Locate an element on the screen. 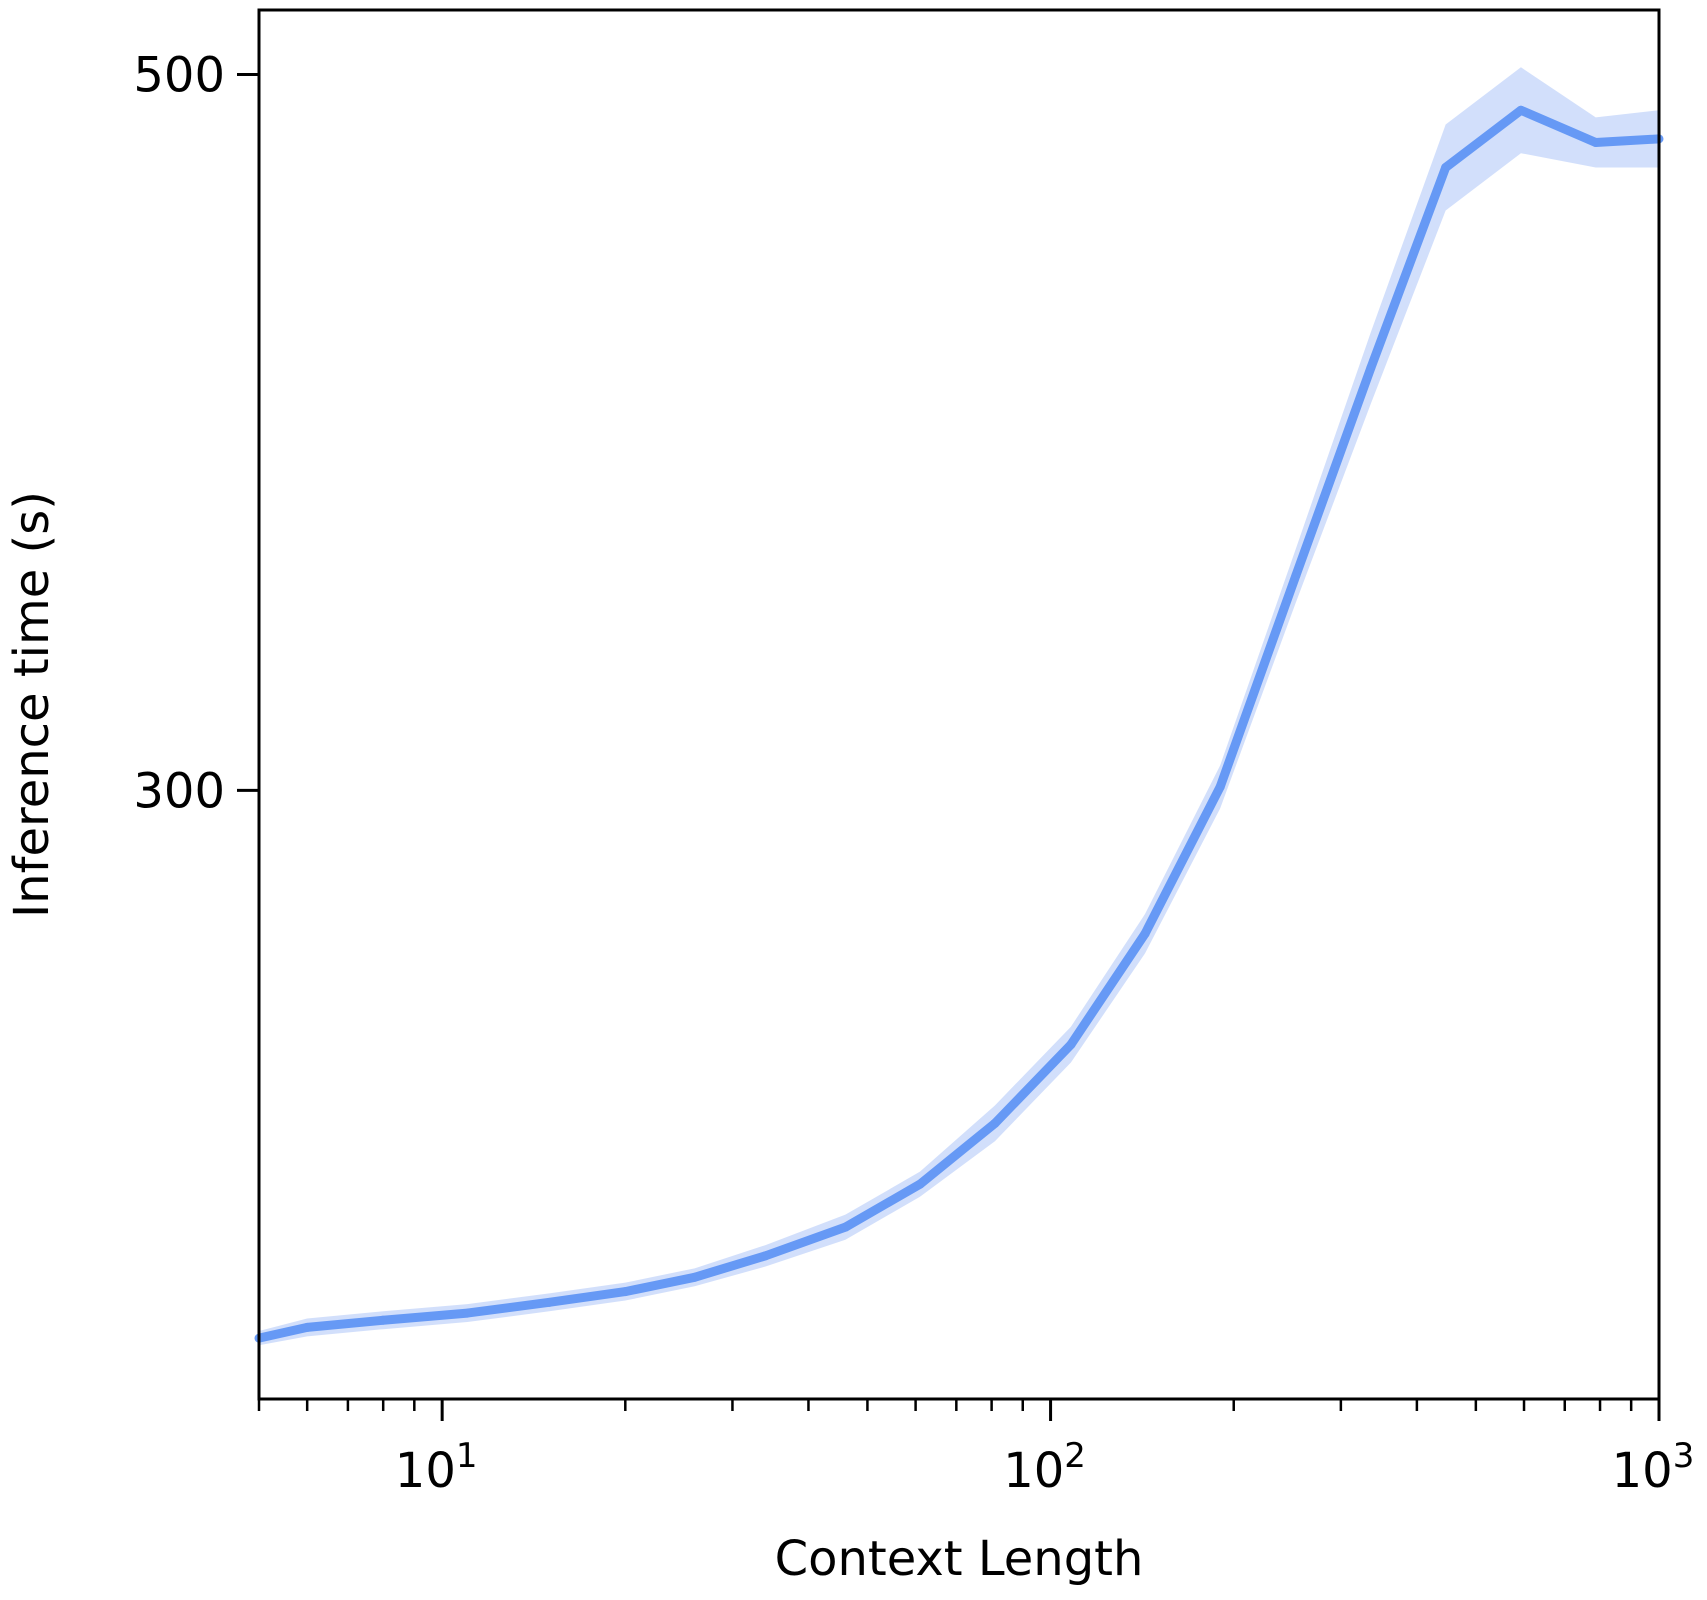 The height and width of the screenshot is (1600, 1707). x-axis-ticks: 10¹ 10² 10³ is located at coordinates (976, 1449).